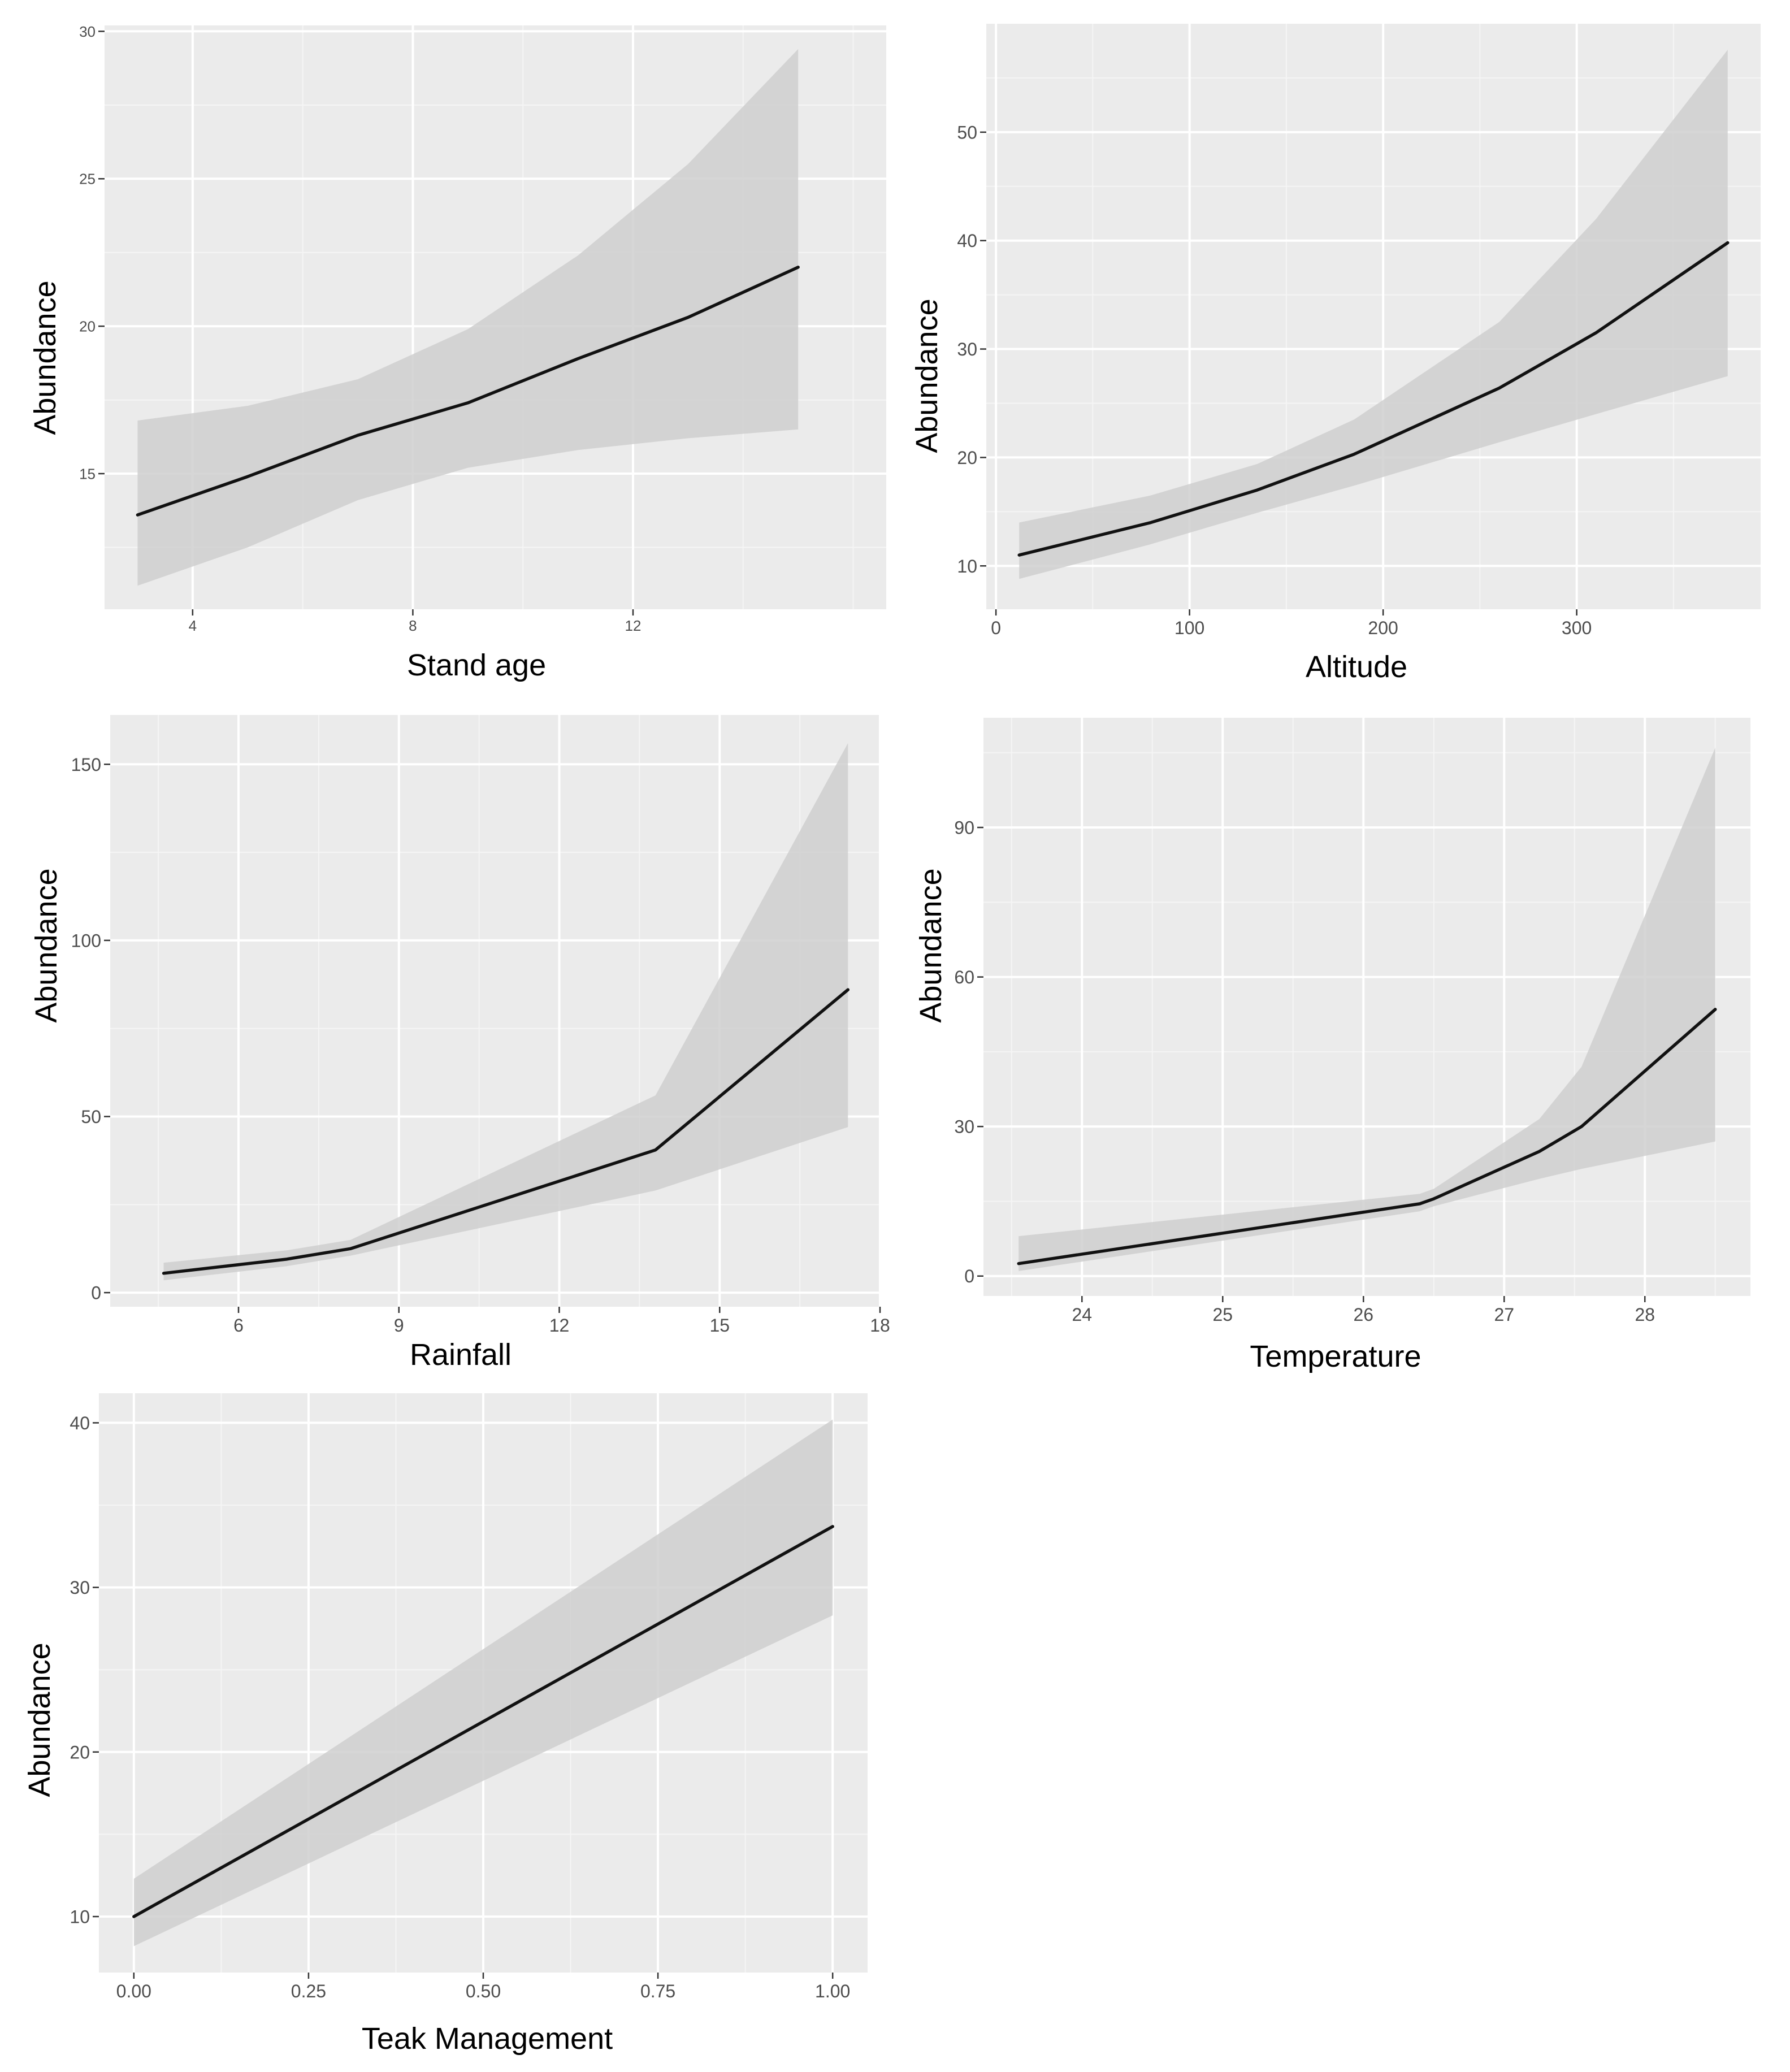 The height and width of the screenshot is (2072, 1790). I want to click on x-tick-label: 6, so click(239, 1326).